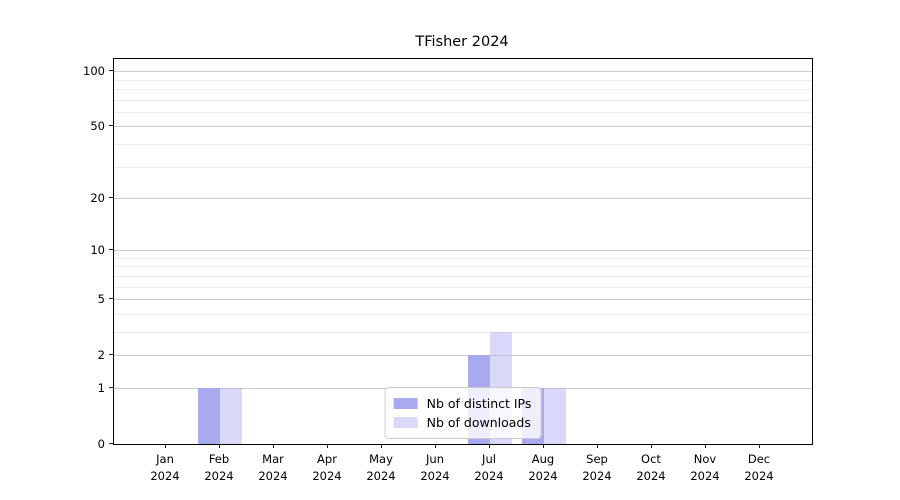  I want to click on y-tick-label: 5, so click(101, 299).